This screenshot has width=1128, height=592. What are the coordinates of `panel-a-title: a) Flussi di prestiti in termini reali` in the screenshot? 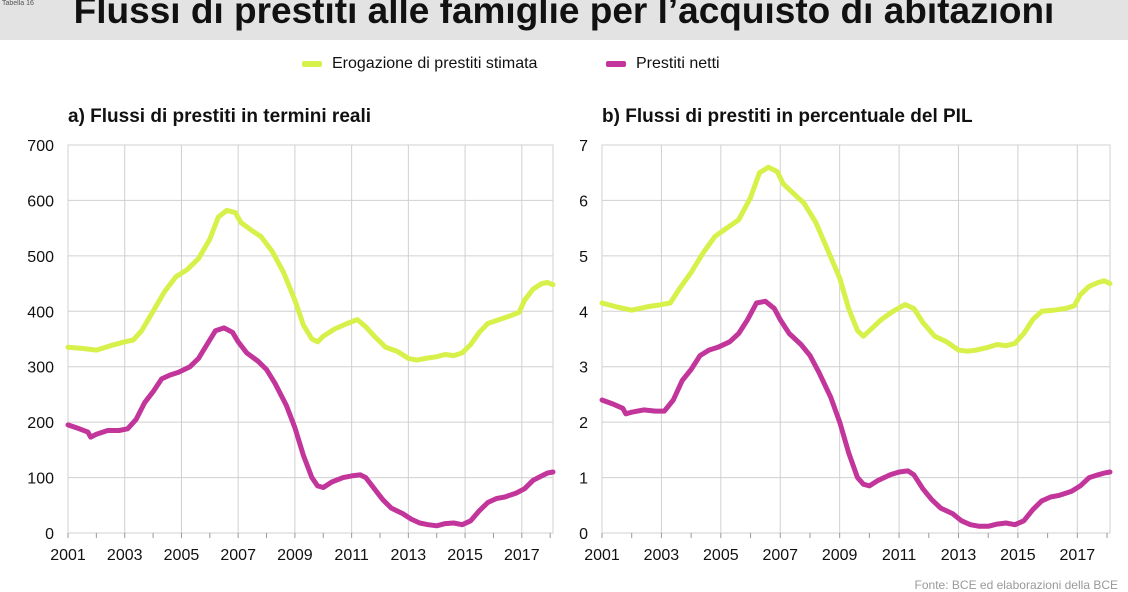 It's located at (220, 116).